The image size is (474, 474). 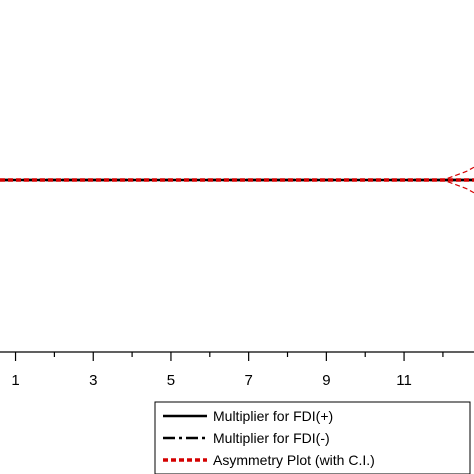 I want to click on confidence-band-lower, so click(x=237, y=186).